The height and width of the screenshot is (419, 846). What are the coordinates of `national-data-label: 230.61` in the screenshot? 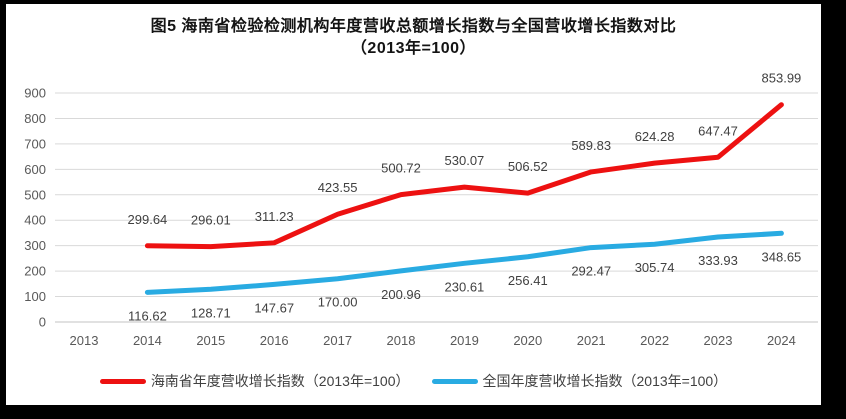 It's located at (465, 286).